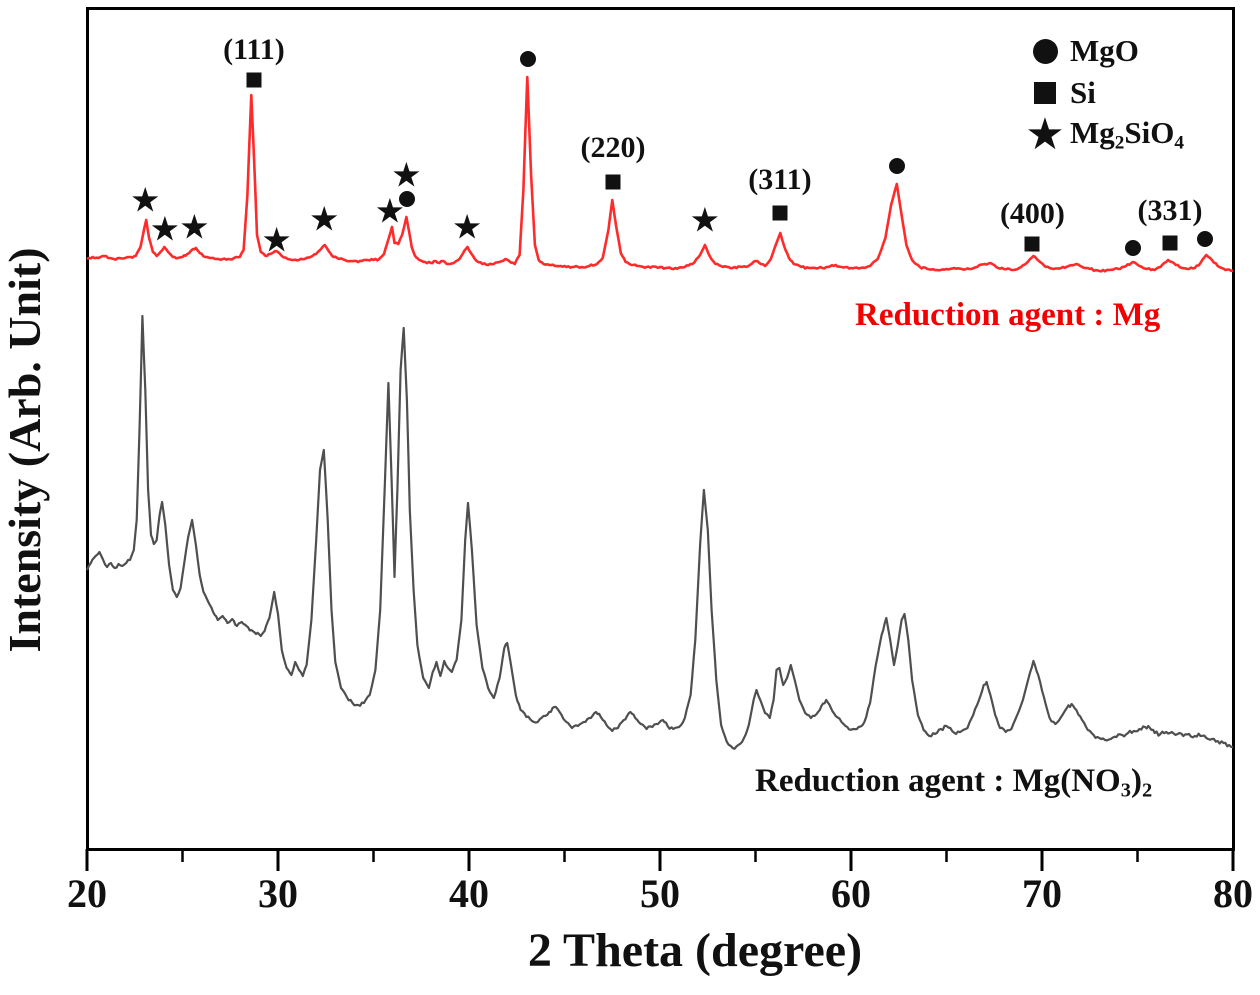 The height and width of the screenshot is (995, 1260). I want to click on red-series-caption: Reduction agent : Mg, so click(1008, 315).